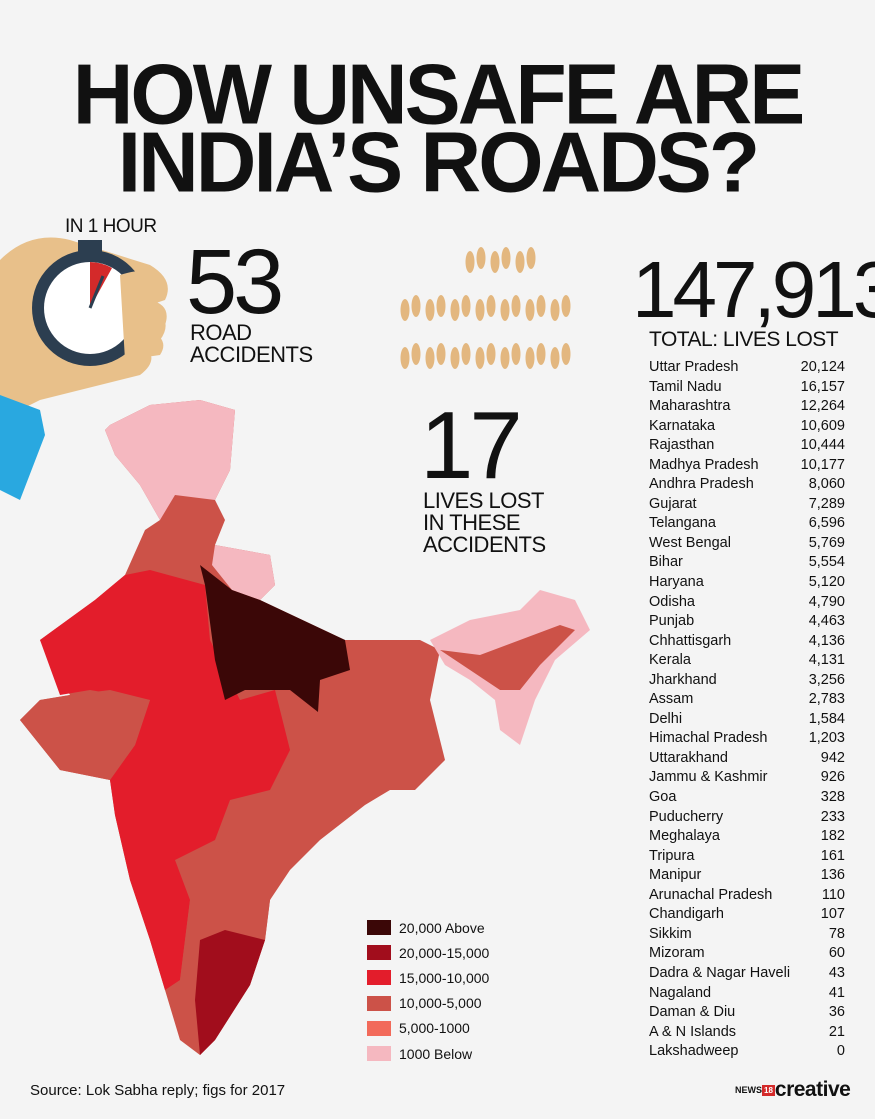 Image resolution: width=875 pixels, height=1119 pixels. I want to click on table-row: Tamil Nadu 16,157, so click(747, 388).